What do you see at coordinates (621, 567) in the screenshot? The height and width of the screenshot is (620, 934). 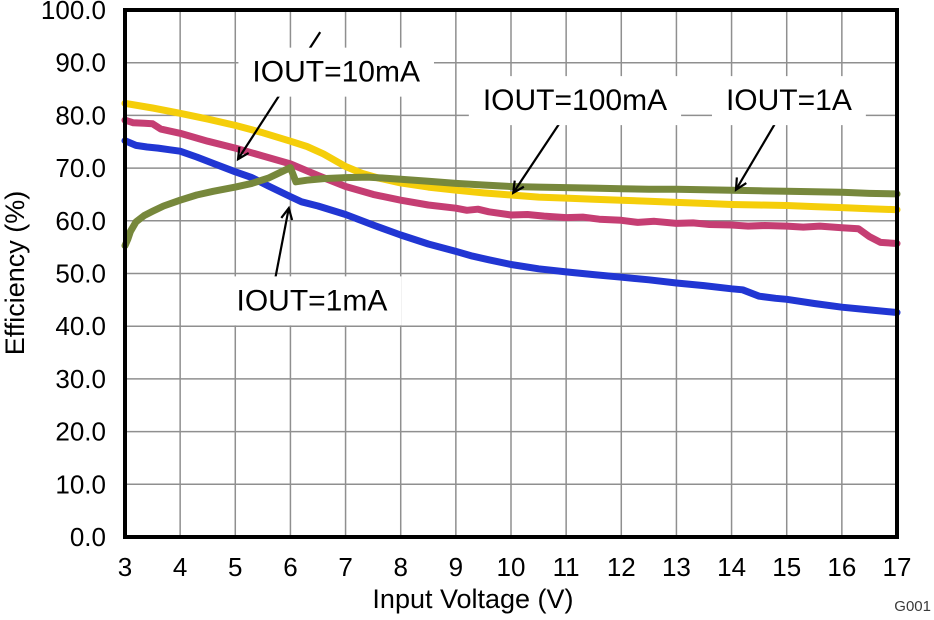 I see `x-tick-label: 12` at bounding box center [621, 567].